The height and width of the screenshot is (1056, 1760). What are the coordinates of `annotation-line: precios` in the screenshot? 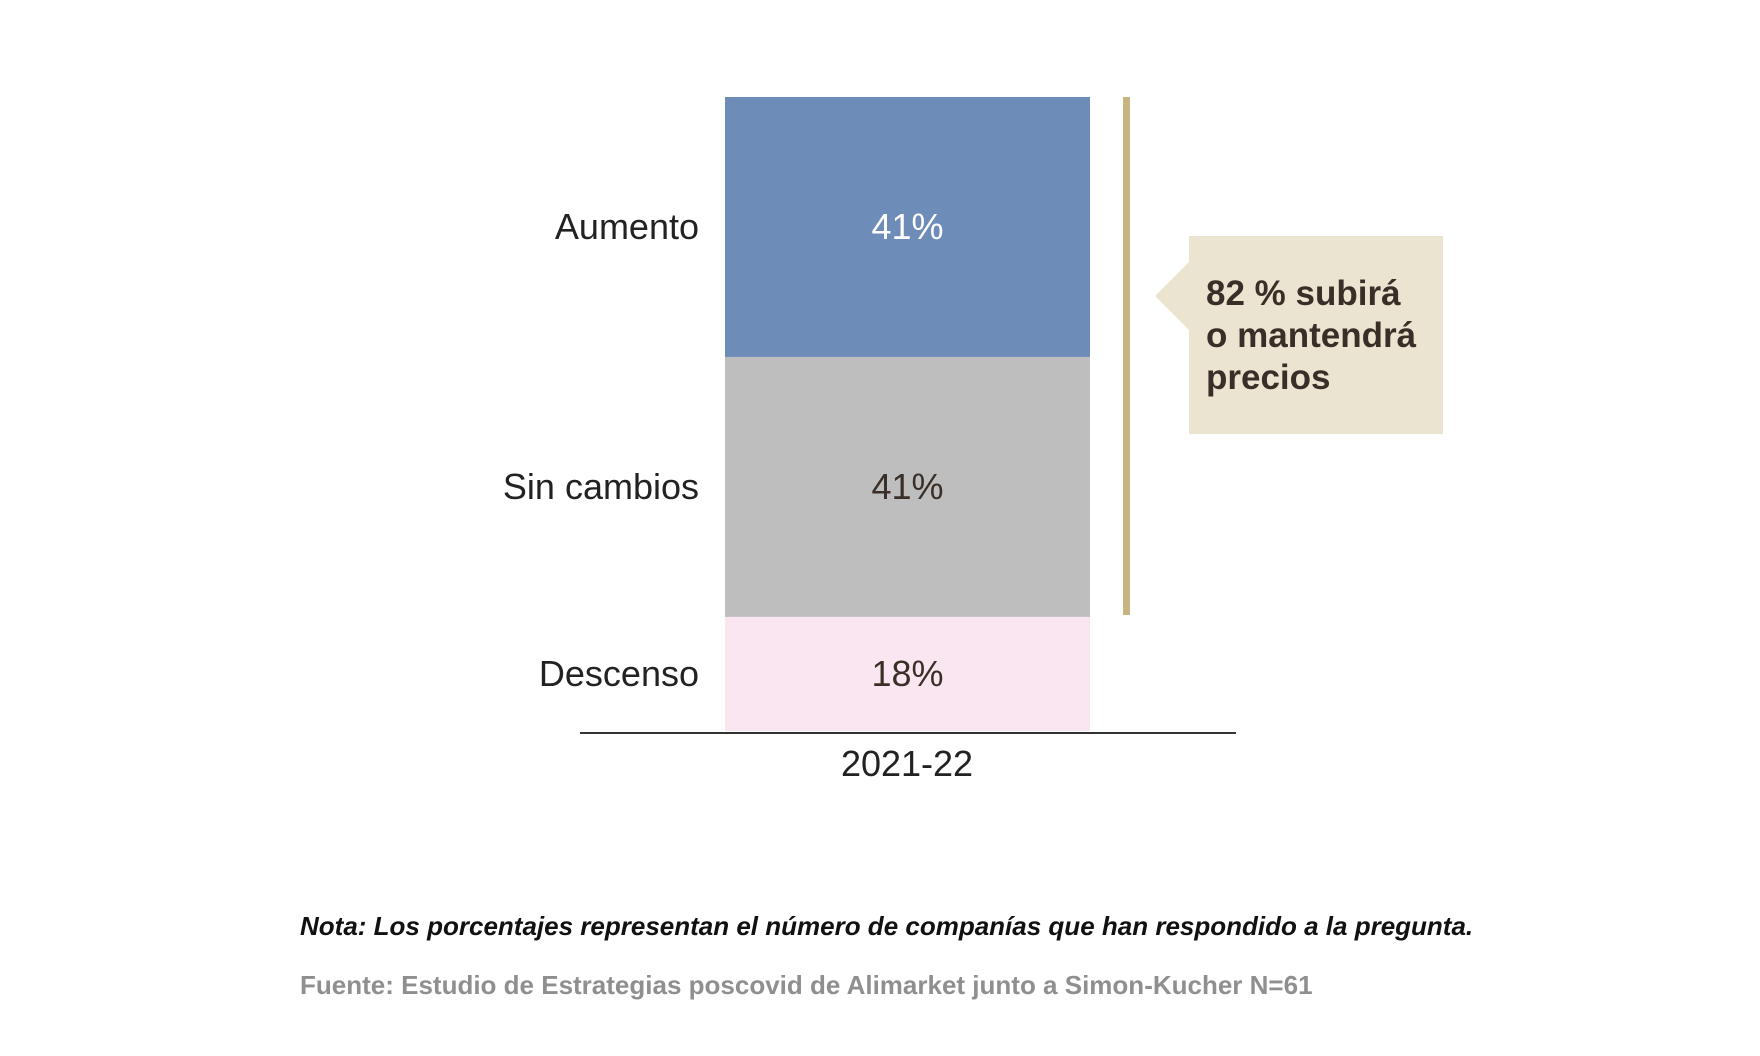 It's located at (1268, 377).